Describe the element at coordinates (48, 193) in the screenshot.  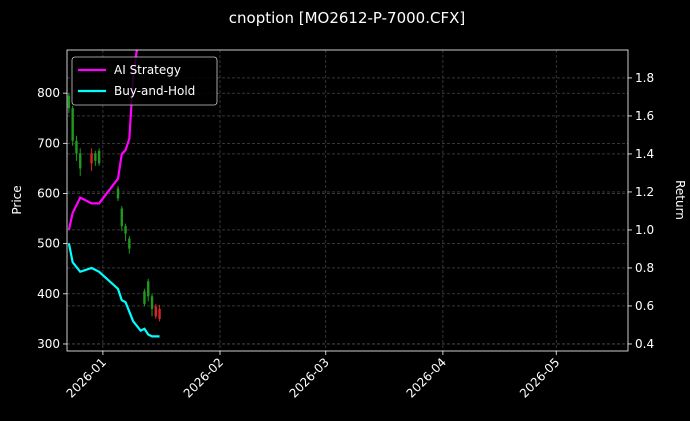
I see `y-tick-label: 600` at that location.